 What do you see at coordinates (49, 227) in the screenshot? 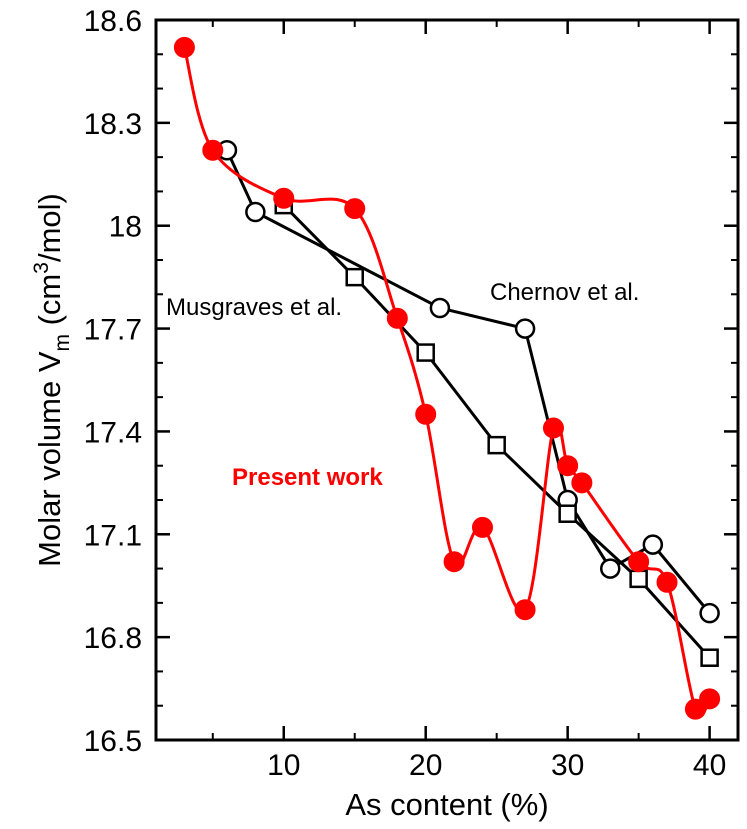
I see `y-axis-title-unit-end: /mol)` at bounding box center [49, 227].